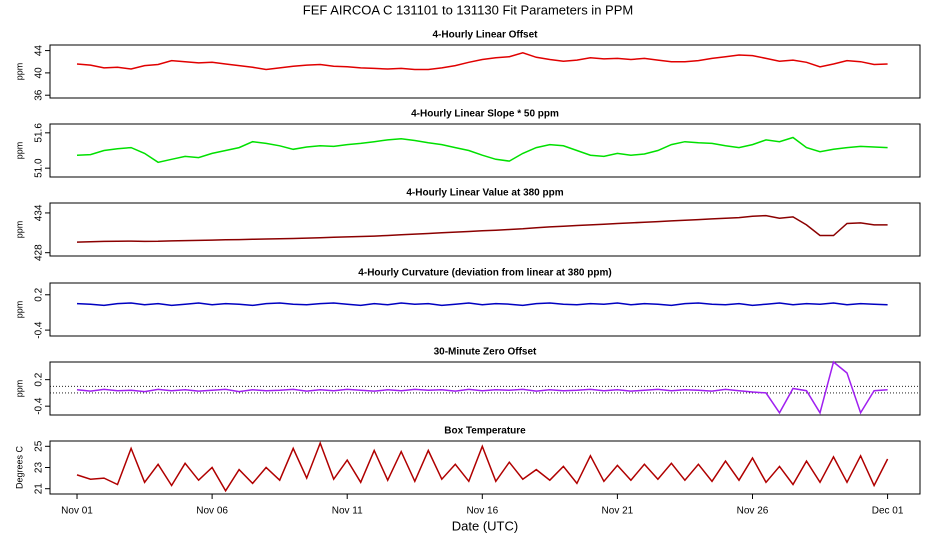  I want to click on panel-title: 30-Minute Zero Offset, so click(485, 352).